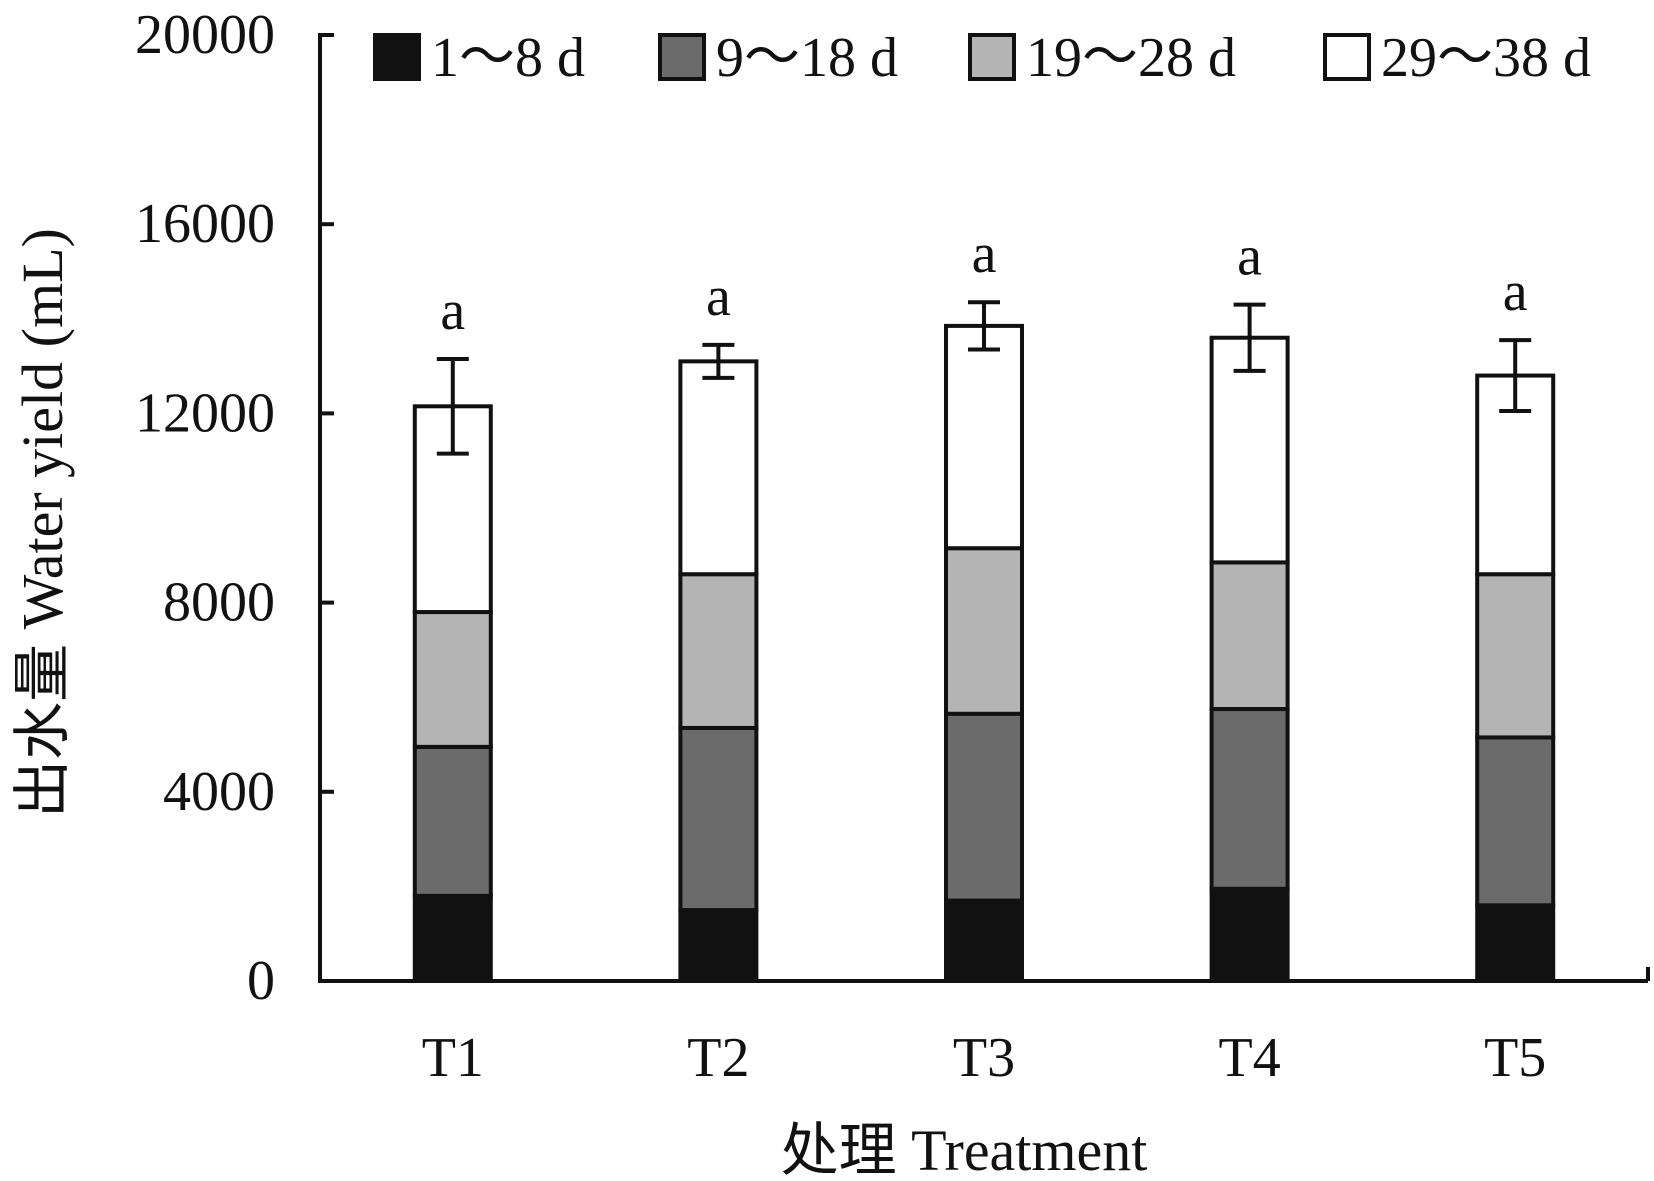  What do you see at coordinates (964, 1149) in the screenshot?
I see `x-axis-title: 处理 Treatment` at bounding box center [964, 1149].